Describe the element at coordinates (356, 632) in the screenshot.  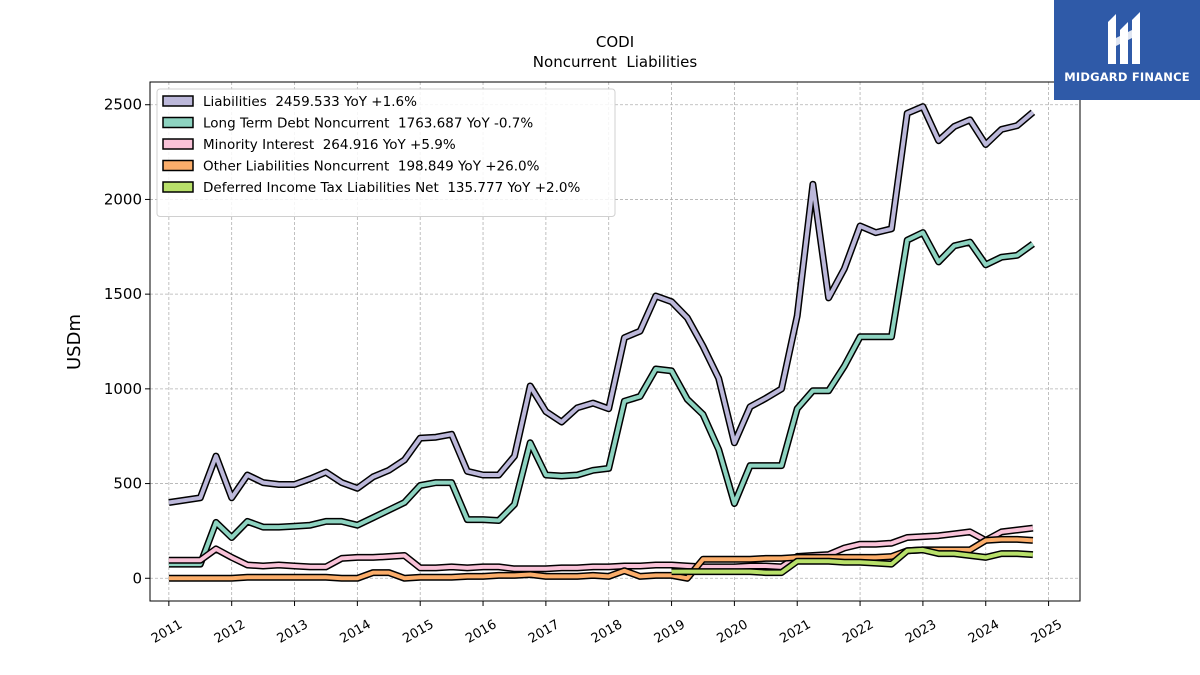
I see `x-tick-label: 2014` at that location.